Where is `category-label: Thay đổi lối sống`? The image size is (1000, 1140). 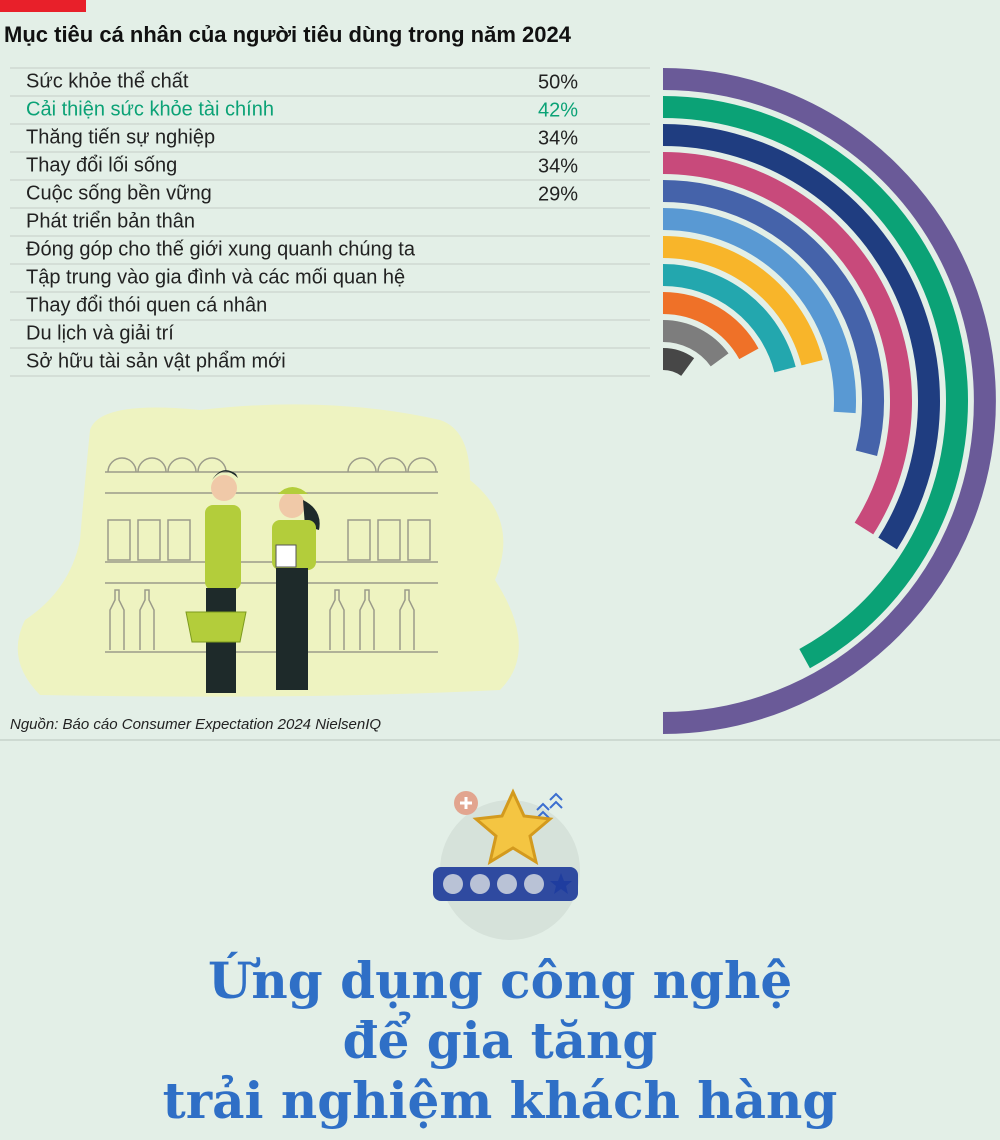 category-label: Thay đổi lối sống is located at coordinates (101, 165).